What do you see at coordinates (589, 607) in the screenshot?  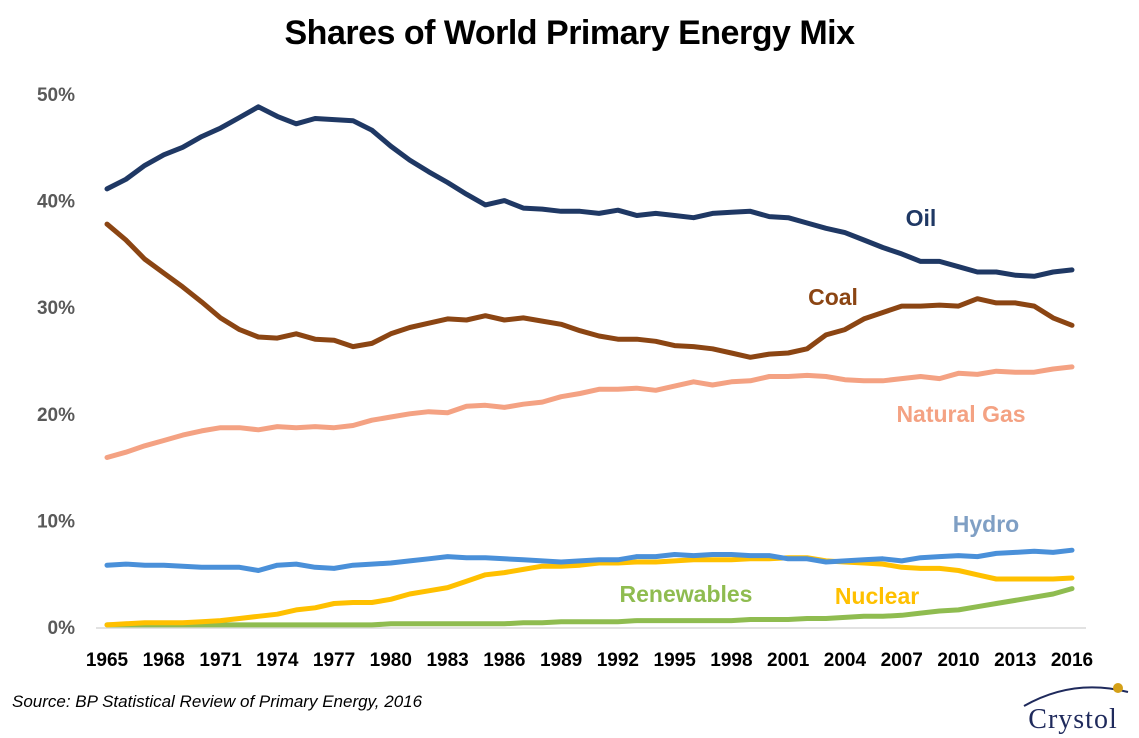 I see `series-line-renewables` at bounding box center [589, 607].